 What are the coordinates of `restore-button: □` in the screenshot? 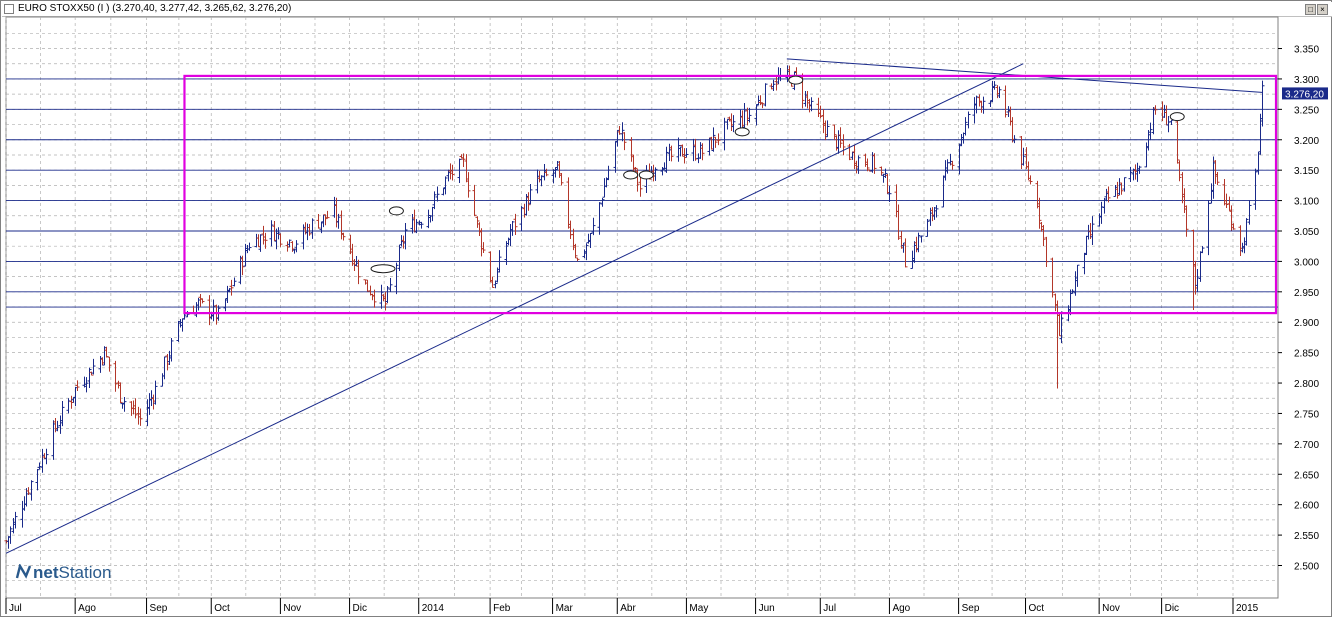 It's located at (1310, 9).